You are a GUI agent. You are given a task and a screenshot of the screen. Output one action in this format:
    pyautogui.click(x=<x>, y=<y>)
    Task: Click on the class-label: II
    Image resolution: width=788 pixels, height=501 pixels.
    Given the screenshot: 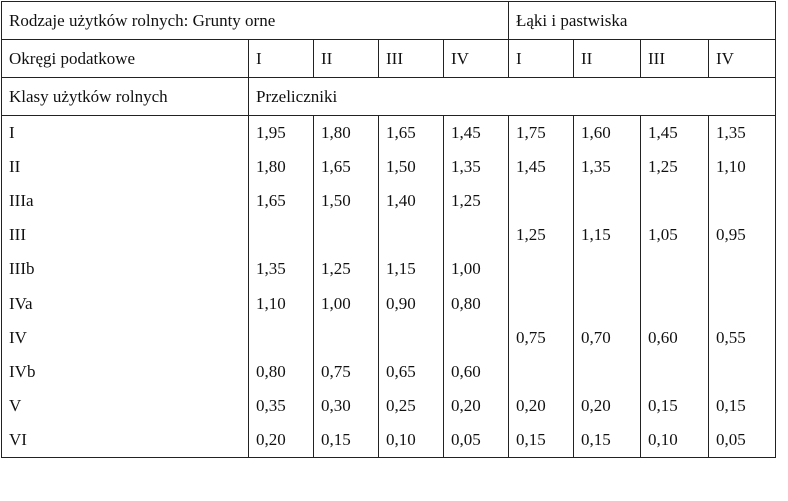 What is the action you would take?
    pyautogui.click(x=125, y=167)
    